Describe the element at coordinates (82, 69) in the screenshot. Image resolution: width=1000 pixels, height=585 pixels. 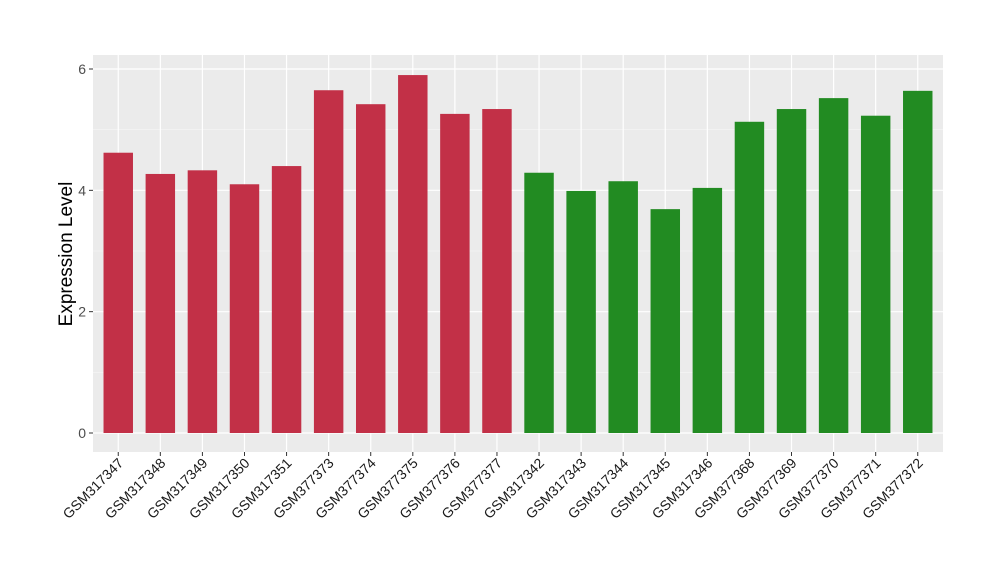
I see `y-tick-label: 6` at that location.